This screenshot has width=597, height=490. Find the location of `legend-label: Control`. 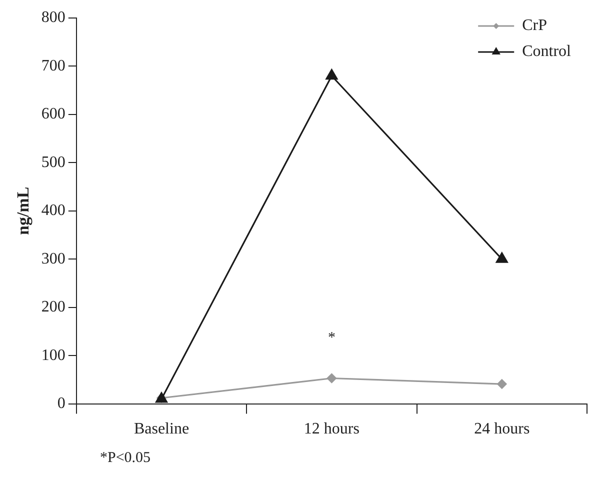

legend-label: Control is located at coordinates (547, 51).